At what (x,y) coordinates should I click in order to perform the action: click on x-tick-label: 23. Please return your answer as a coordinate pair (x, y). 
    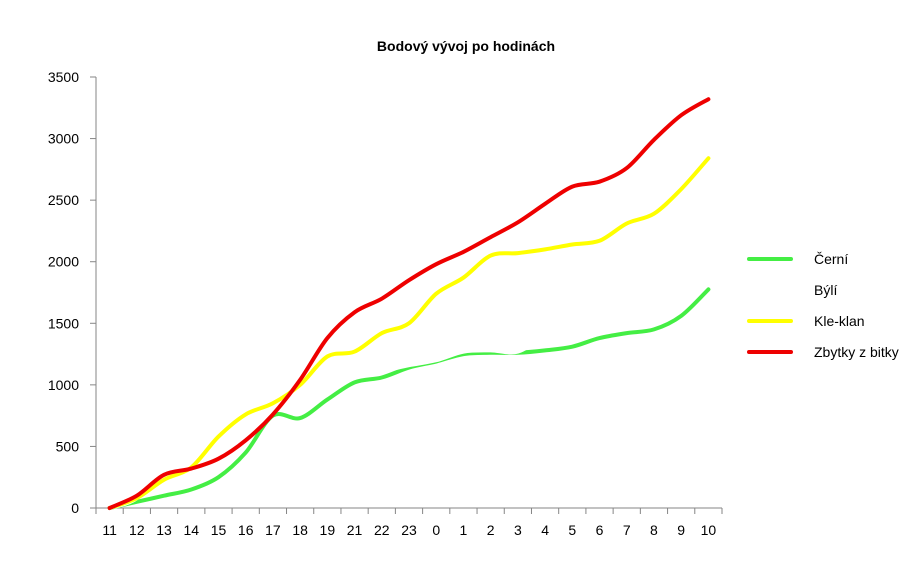
    Looking at the image, I should click on (409, 530).